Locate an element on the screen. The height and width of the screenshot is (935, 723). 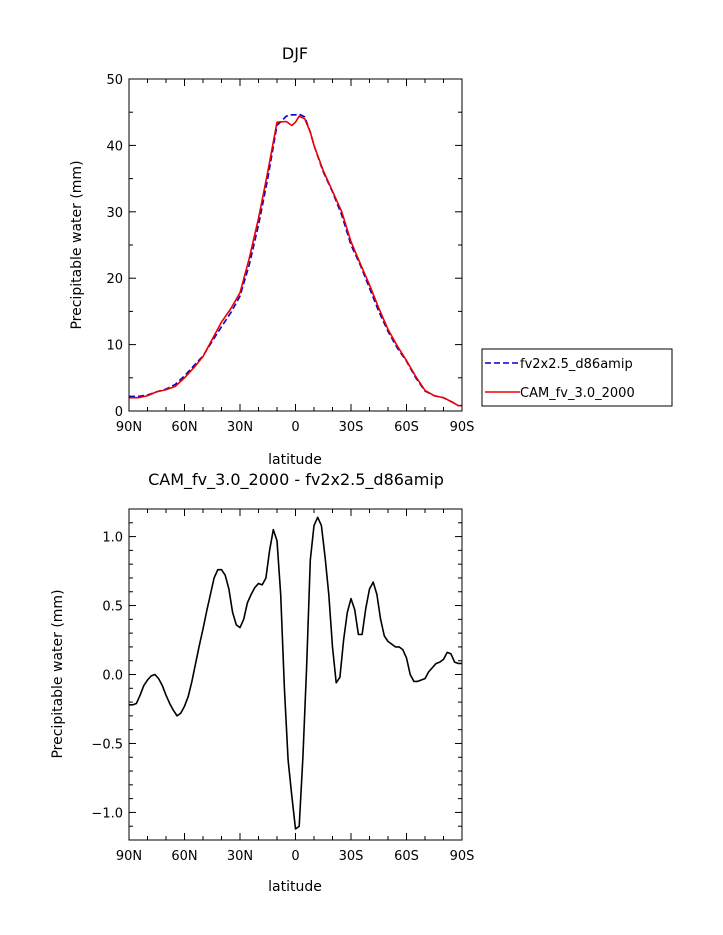
legend-box is located at coordinates (577, 377).